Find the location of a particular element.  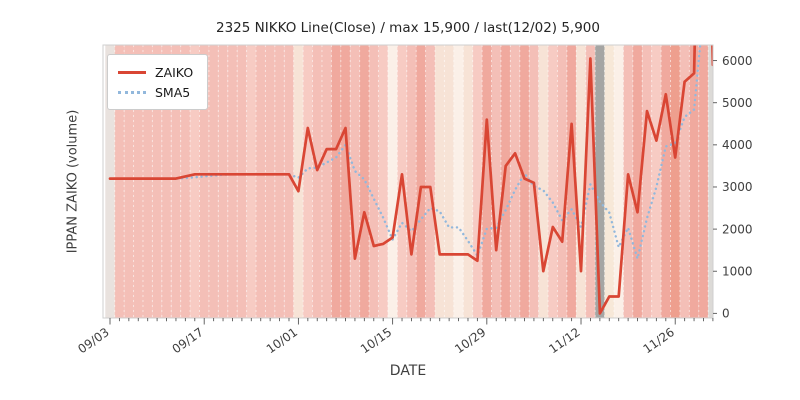

y-tick-label: 6000 is located at coordinates (737, 61).